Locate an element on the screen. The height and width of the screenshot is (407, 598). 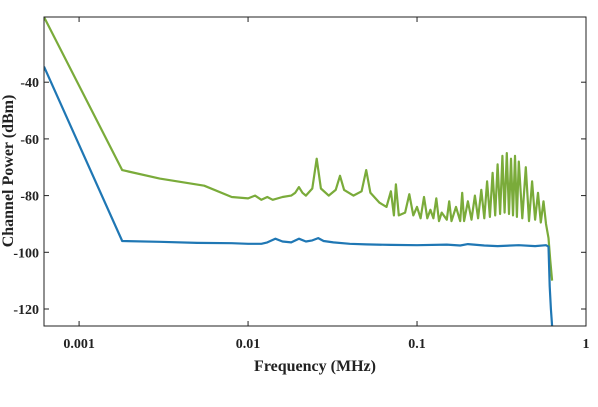
y-axis-title: Channel Power (dBm) is located at coordinates (8, 171).